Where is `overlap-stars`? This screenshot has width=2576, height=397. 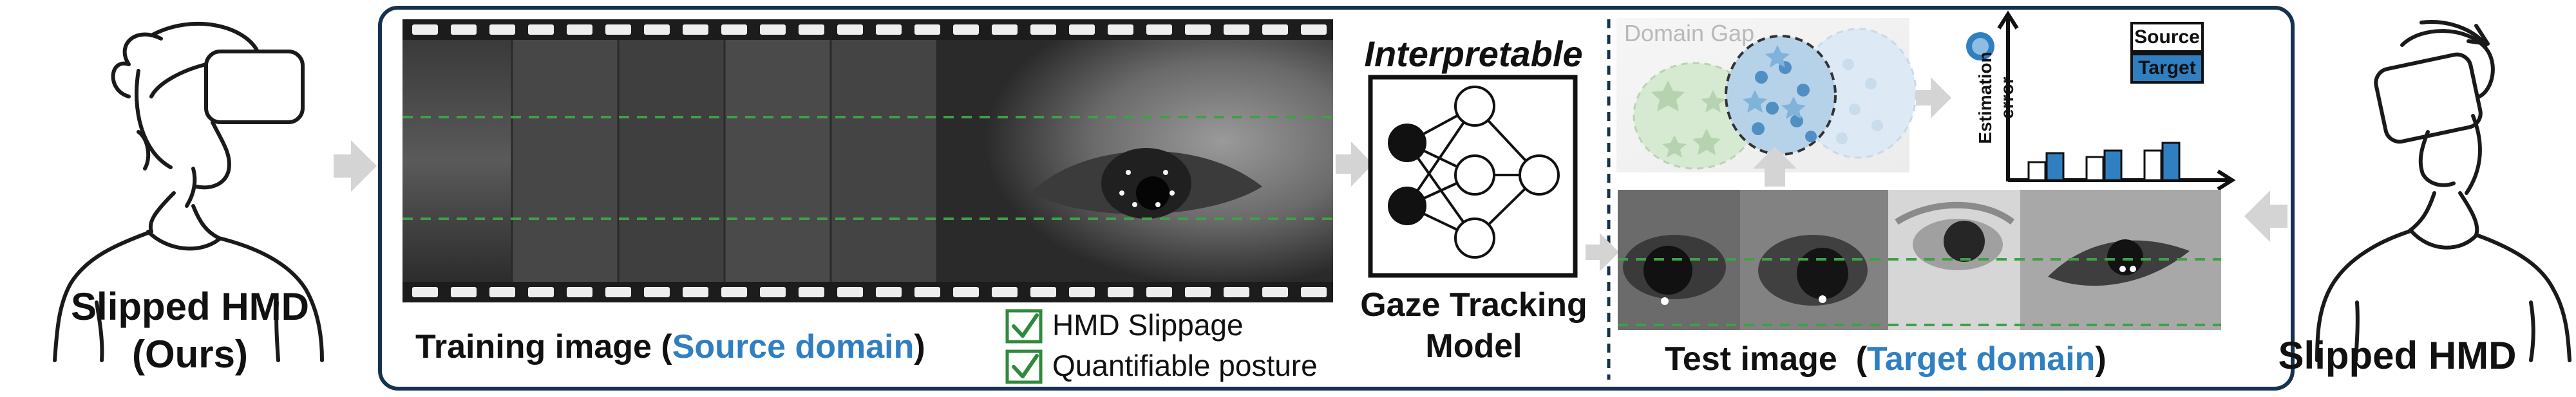 overlap-stars is located at coordinates (1774, 82).